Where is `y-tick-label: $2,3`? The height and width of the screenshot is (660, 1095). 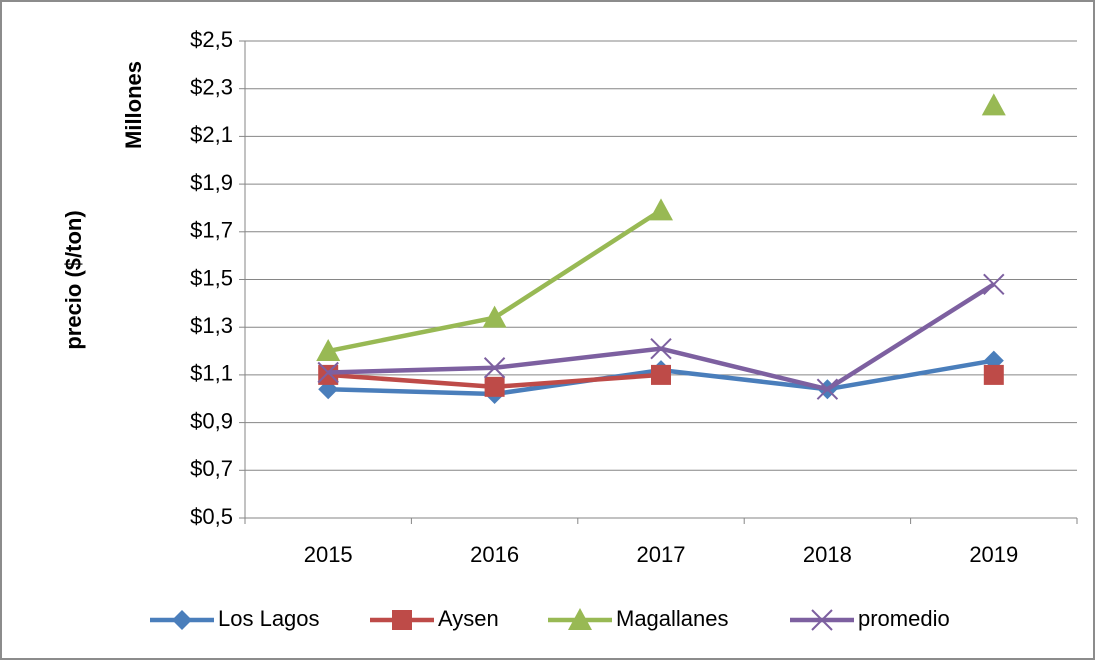
y-tick-label: $2,3 is located at coordinates (211, 87).